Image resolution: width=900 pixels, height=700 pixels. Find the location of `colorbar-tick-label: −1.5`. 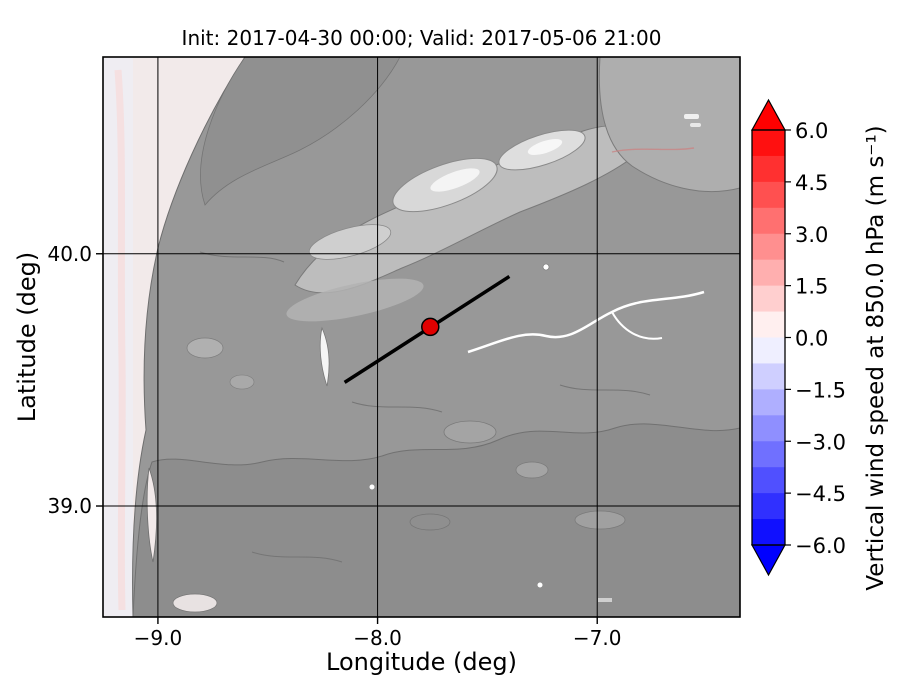

colorbar-tick-label: −1.5 is located at coordinates (820, 390).